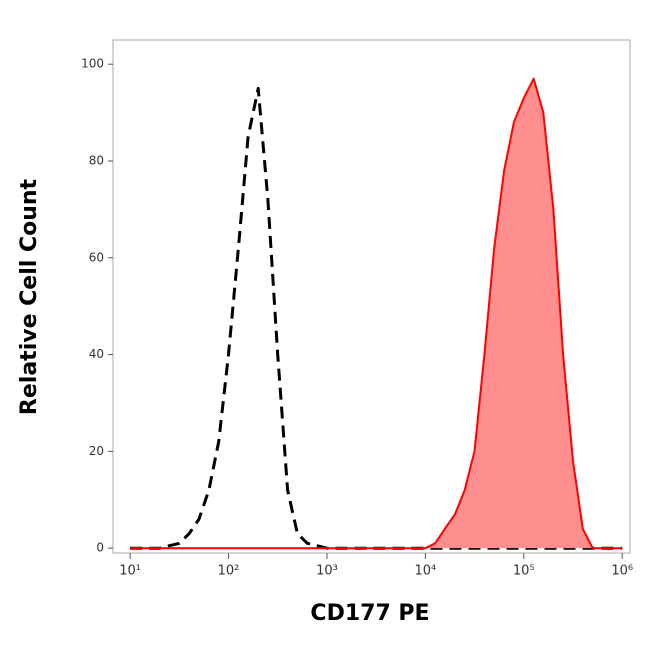 The width and height of the screenshot is (650, 649). I want to click on y-tick-label: 40, so click(96, 354).